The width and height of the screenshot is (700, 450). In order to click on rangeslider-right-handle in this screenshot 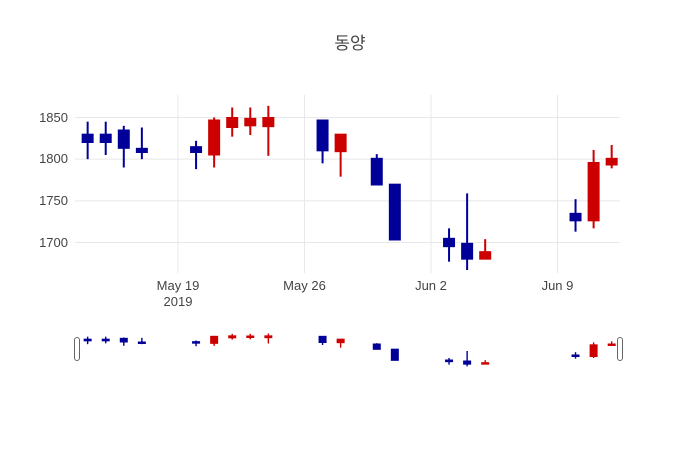, I will do `click(620, 349)`.